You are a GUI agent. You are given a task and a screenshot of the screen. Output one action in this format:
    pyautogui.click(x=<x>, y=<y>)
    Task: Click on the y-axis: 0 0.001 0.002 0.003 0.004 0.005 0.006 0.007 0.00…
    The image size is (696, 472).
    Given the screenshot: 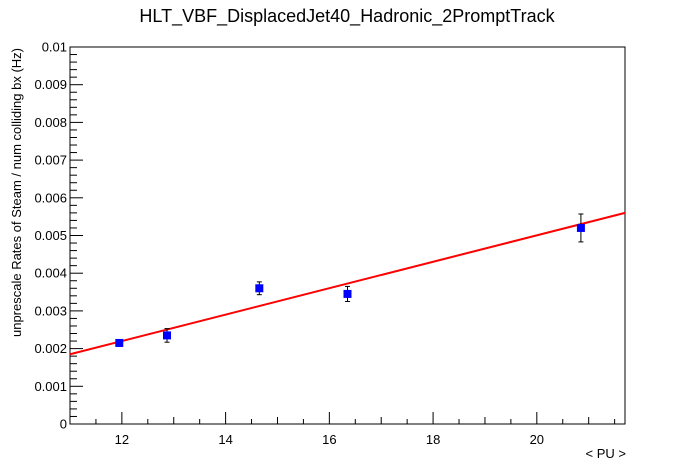 What is the action you would take?
    pyautogui.click(x=58, y=236)
    